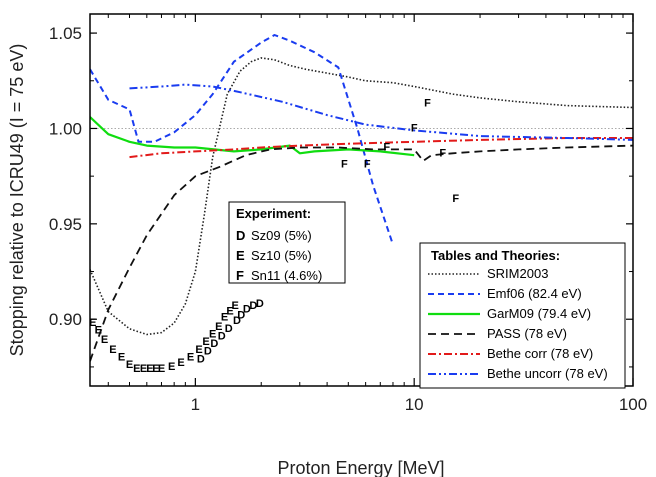  What do you see at coordinates (286, 275) in the screenshot?
I see `experiment-legend-label: Sn11 (4.6%)` at bounding box center [286, 275].